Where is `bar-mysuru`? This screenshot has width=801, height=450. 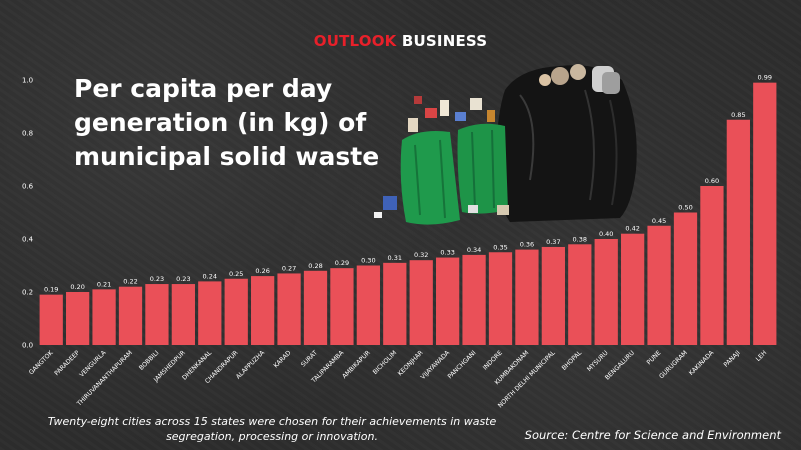
bar-mysuru is located at coordinates (606, 292).